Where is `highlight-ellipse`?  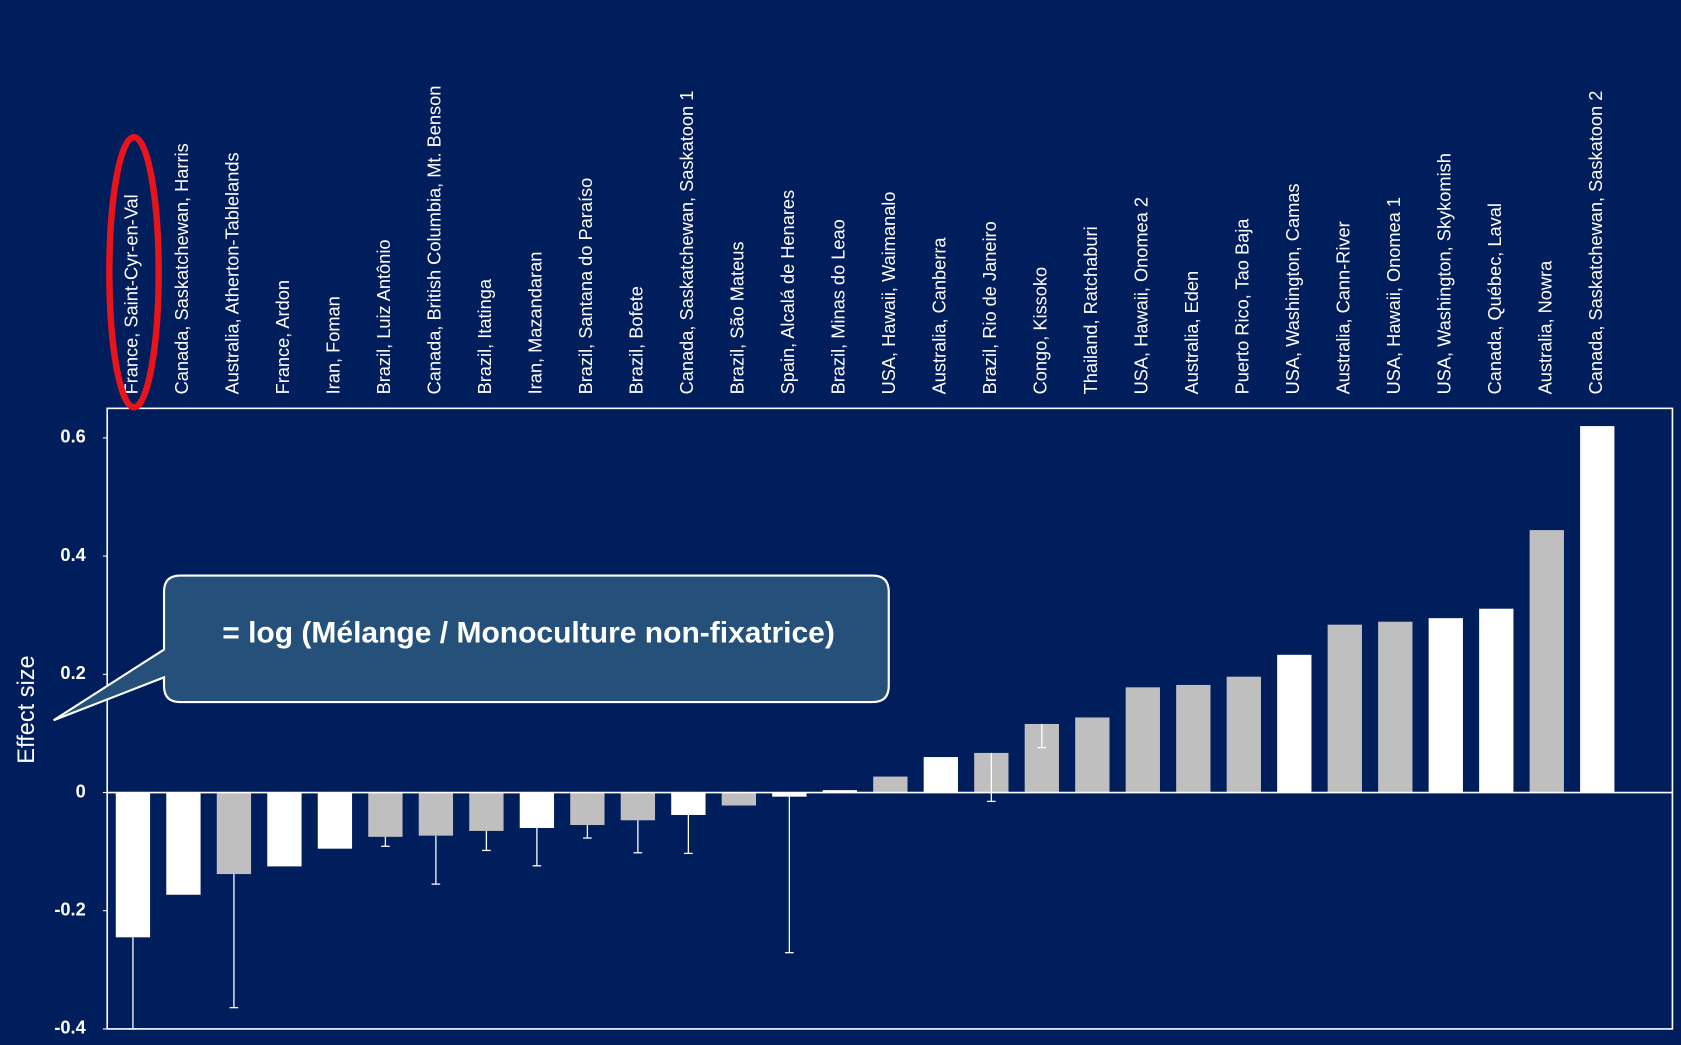 highlight-ellipse is located at coordinates (134, 272).